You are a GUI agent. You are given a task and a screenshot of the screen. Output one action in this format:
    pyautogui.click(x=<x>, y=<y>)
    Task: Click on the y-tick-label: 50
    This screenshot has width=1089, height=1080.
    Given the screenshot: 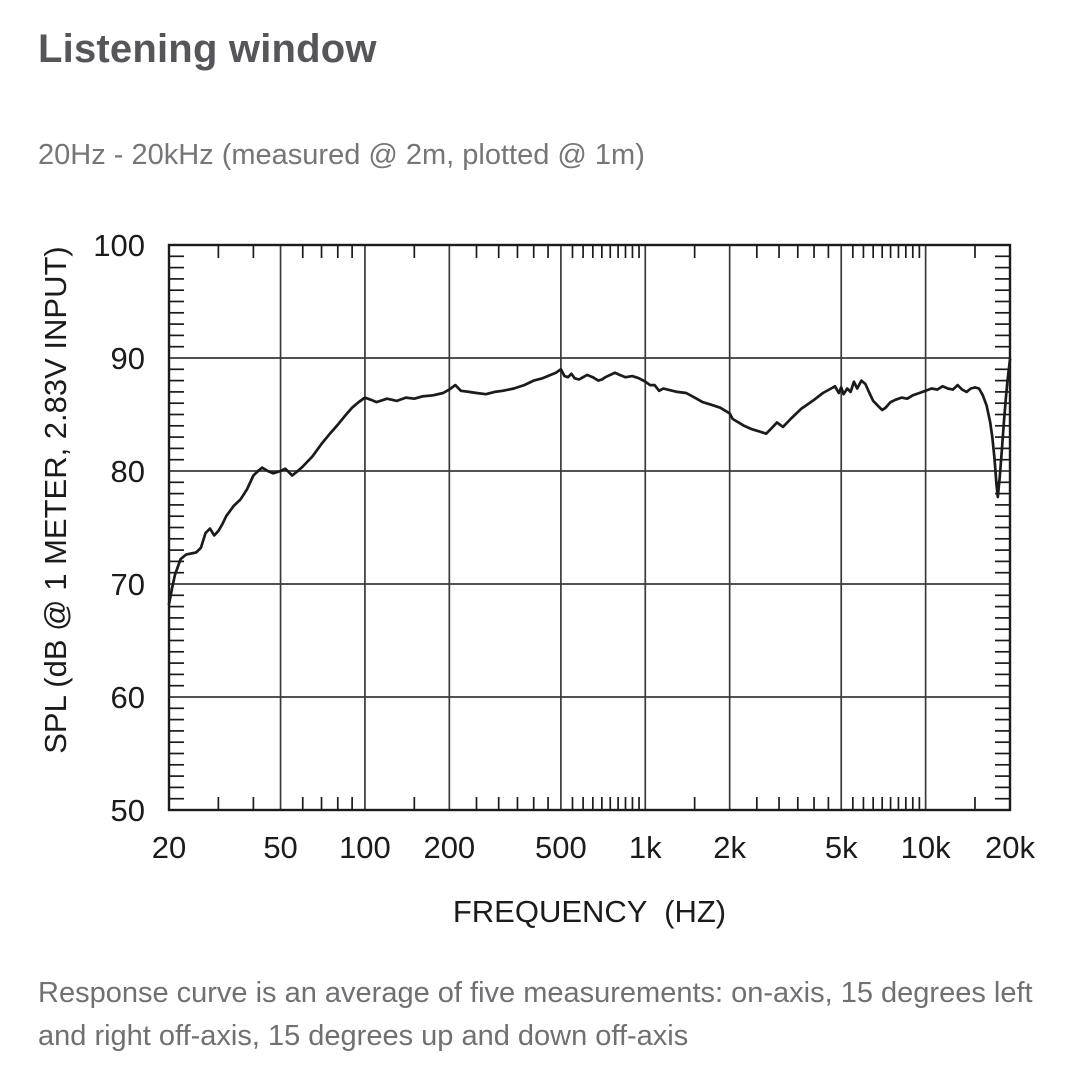 What is the action you would take?
    pyautogui.click(x=128, y=810)
    